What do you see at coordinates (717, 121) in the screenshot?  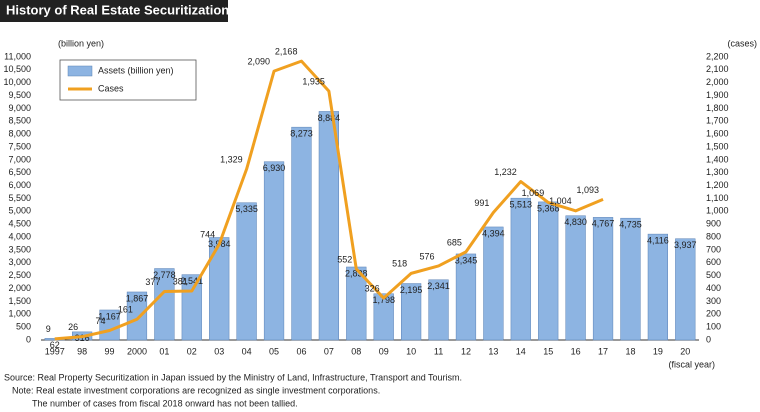 I see `y2-tick-label: 1,700` at bounding box center [717, 121].